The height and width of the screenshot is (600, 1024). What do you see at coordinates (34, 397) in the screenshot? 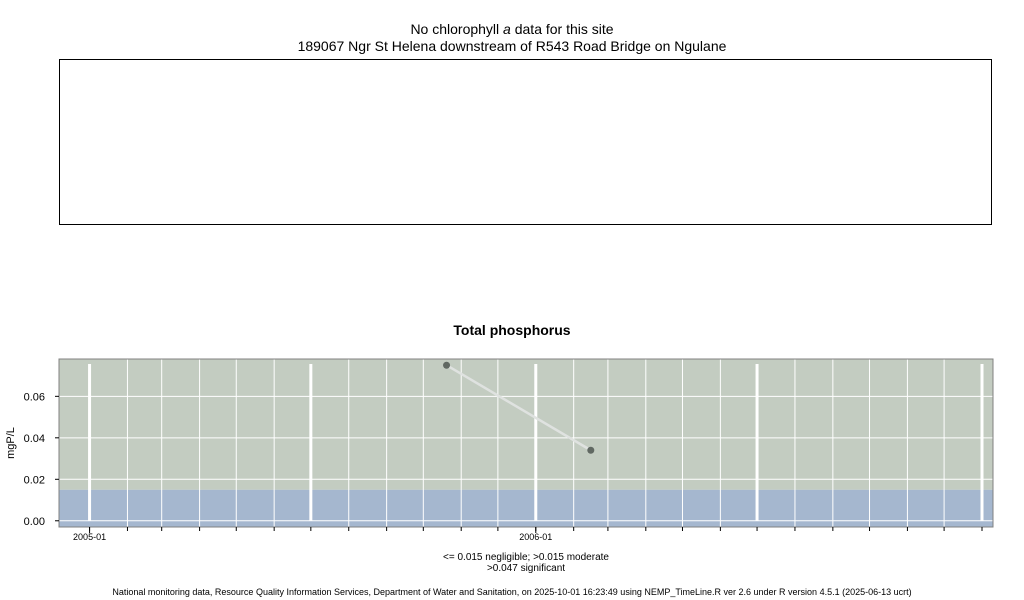
I see `y-tick-label: 0.06` at bounding box center [34, 397].